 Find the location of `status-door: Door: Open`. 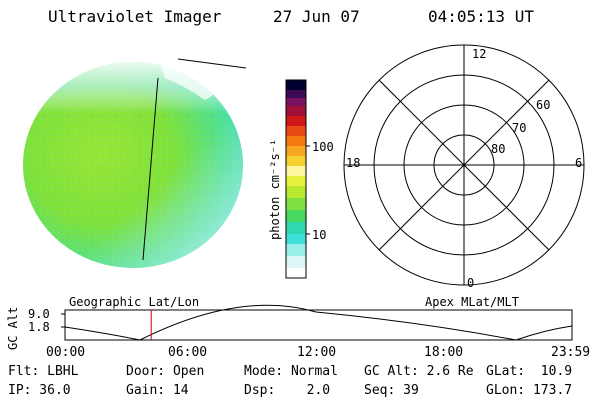

status-door: Door: Open is located at coordinates (165, 371).